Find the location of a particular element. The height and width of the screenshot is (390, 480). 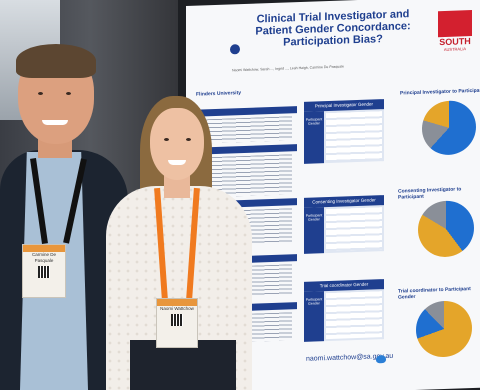

table-header: Principal Investigator Gender is located at coordinates (344, 105).